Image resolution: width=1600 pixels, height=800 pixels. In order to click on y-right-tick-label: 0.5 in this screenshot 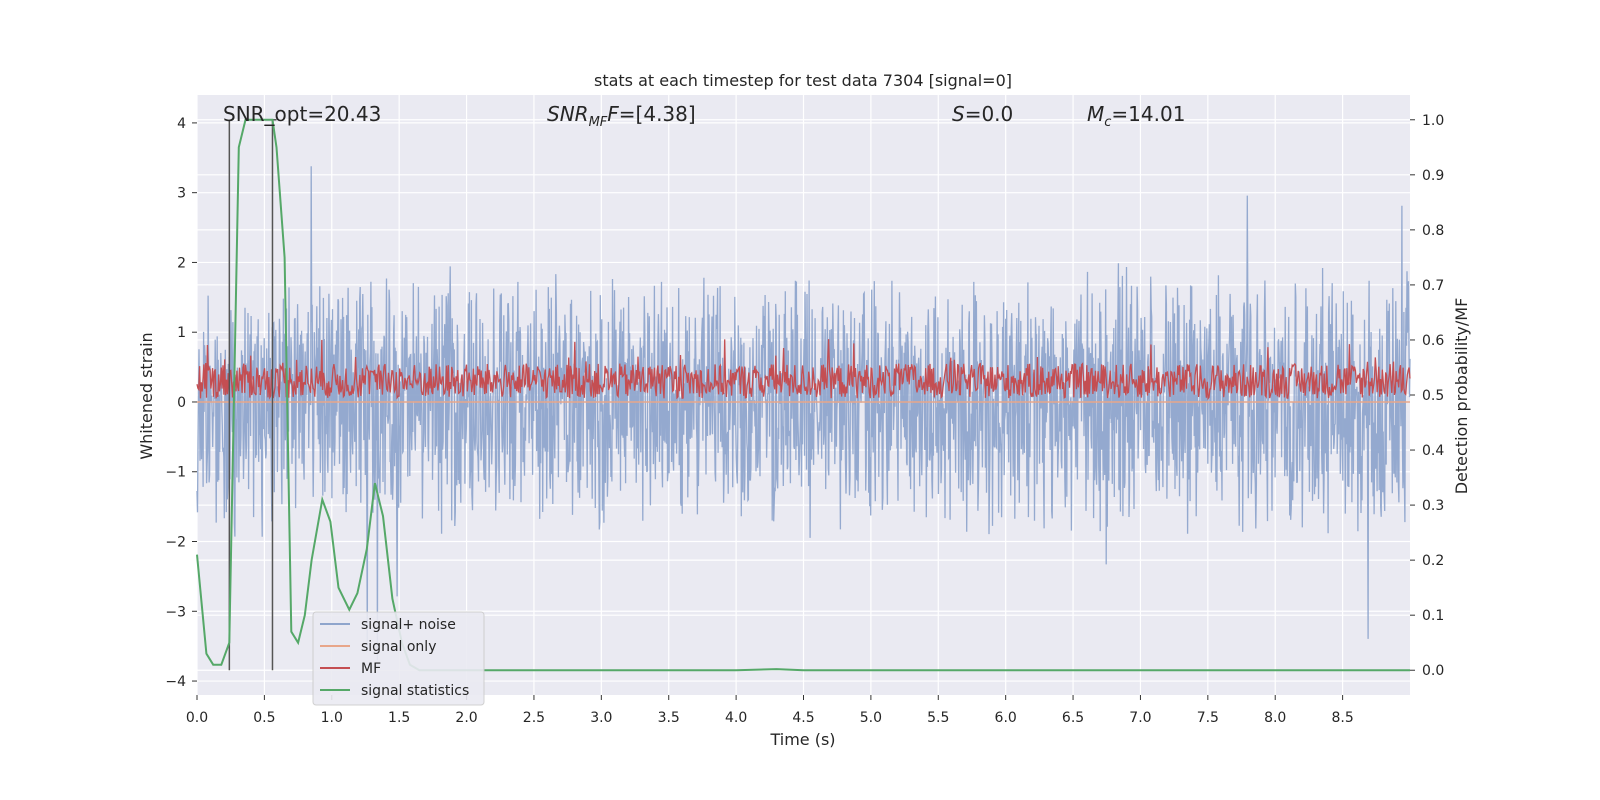, I will do `click(1433, 396)`.